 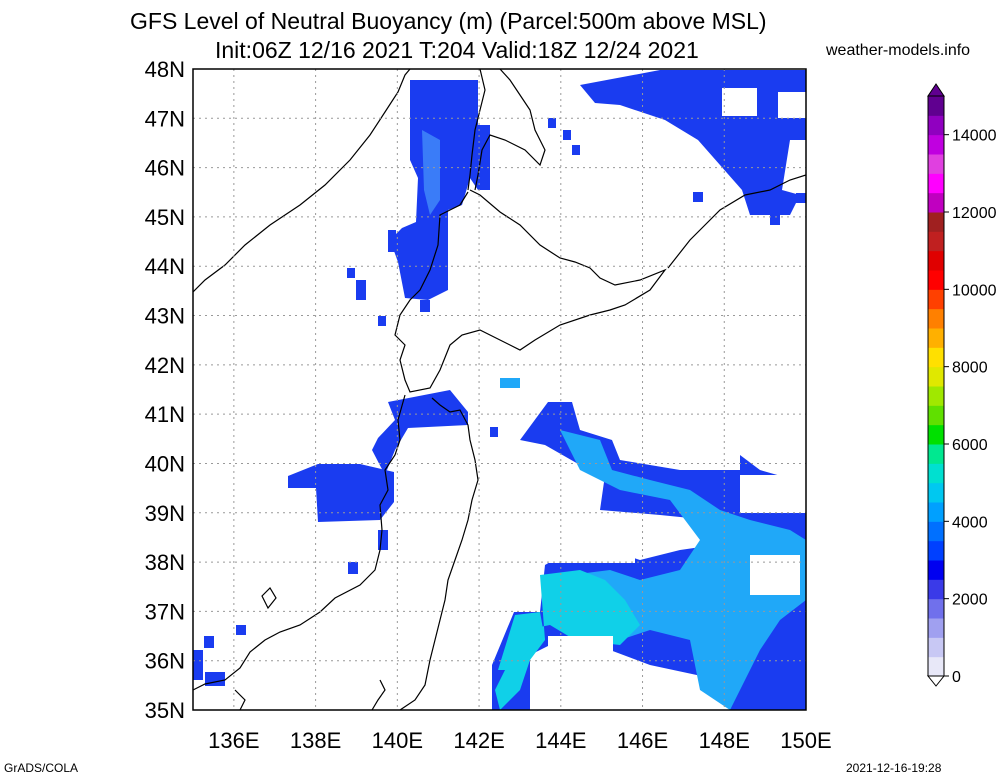 What do you see at coordinates (894, 768) in the screenshot?
I see `footer-timestamp: 2021-12-16-19:28` at bounding box center [894, 768].